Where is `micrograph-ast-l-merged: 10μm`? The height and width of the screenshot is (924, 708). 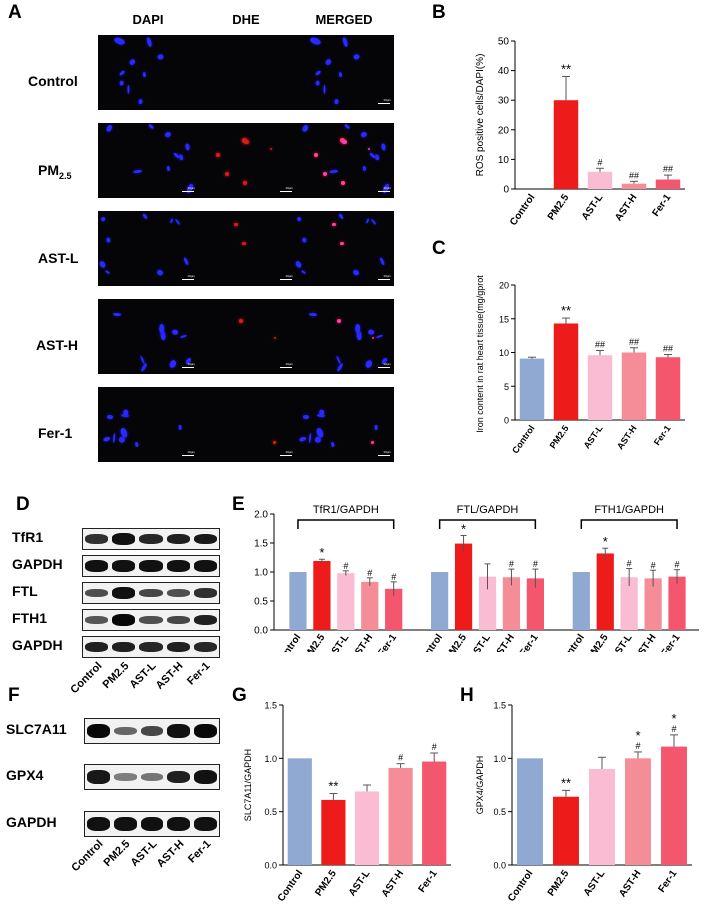 micrograph-ast-l-merged: 10μm is located at coordinates (344, 248).